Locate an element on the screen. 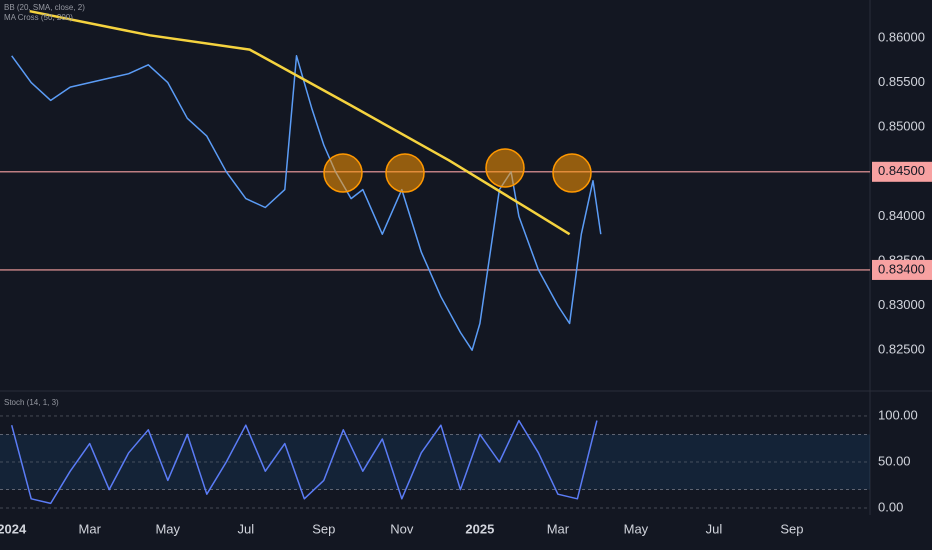 The width and height of the screenshot is (932, 550). level-label: 0.83400 is located at coordinates (901, 268).